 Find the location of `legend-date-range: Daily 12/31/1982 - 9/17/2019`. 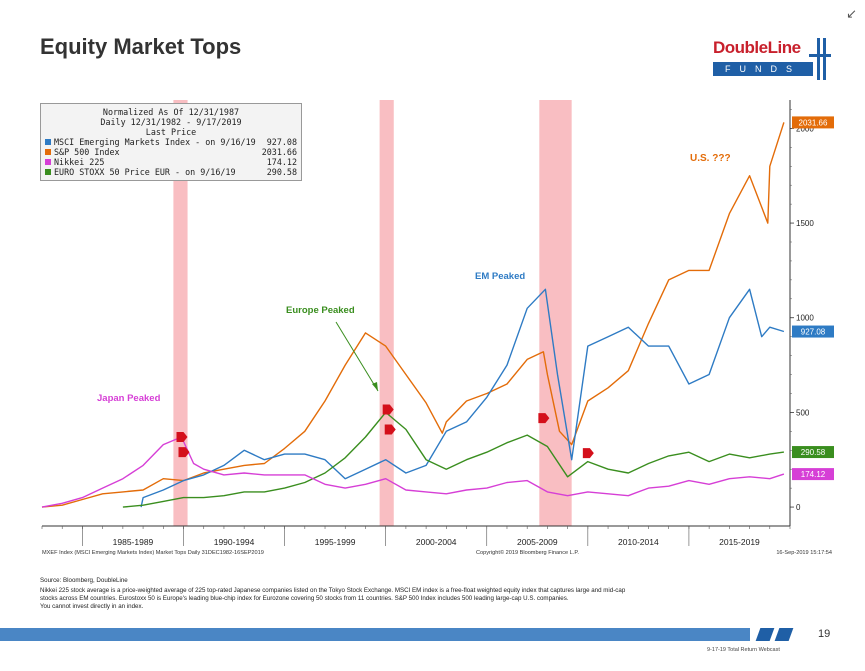

legend-date-range: Daily 12/31/1982 - 9/17/2019 is located at coordinates (171, 122).